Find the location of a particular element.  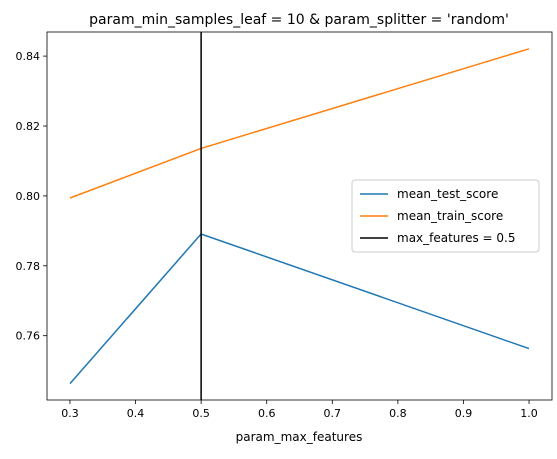

x-tick-label: 0.4 is located at coordinates (136, 413).